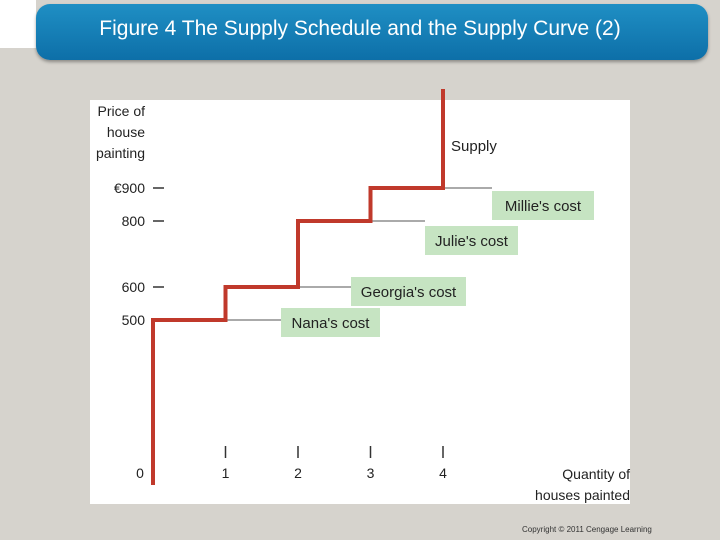  I want to click on y-tick-label: 500, so click(134, 320).